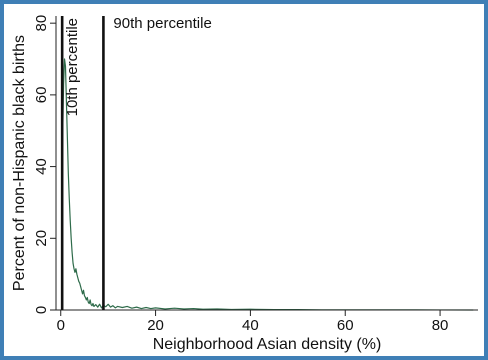  Describe the element at coordinates (19, 163) in the screenshot. I see `y-axis-label: Percent of non-Hispanic black births` at that location.